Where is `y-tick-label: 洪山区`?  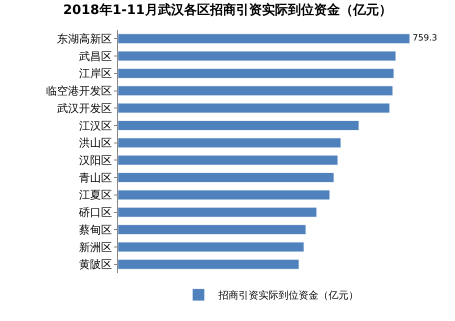 y-tick-label: 洪山区 is located at coordinates (95, 143).